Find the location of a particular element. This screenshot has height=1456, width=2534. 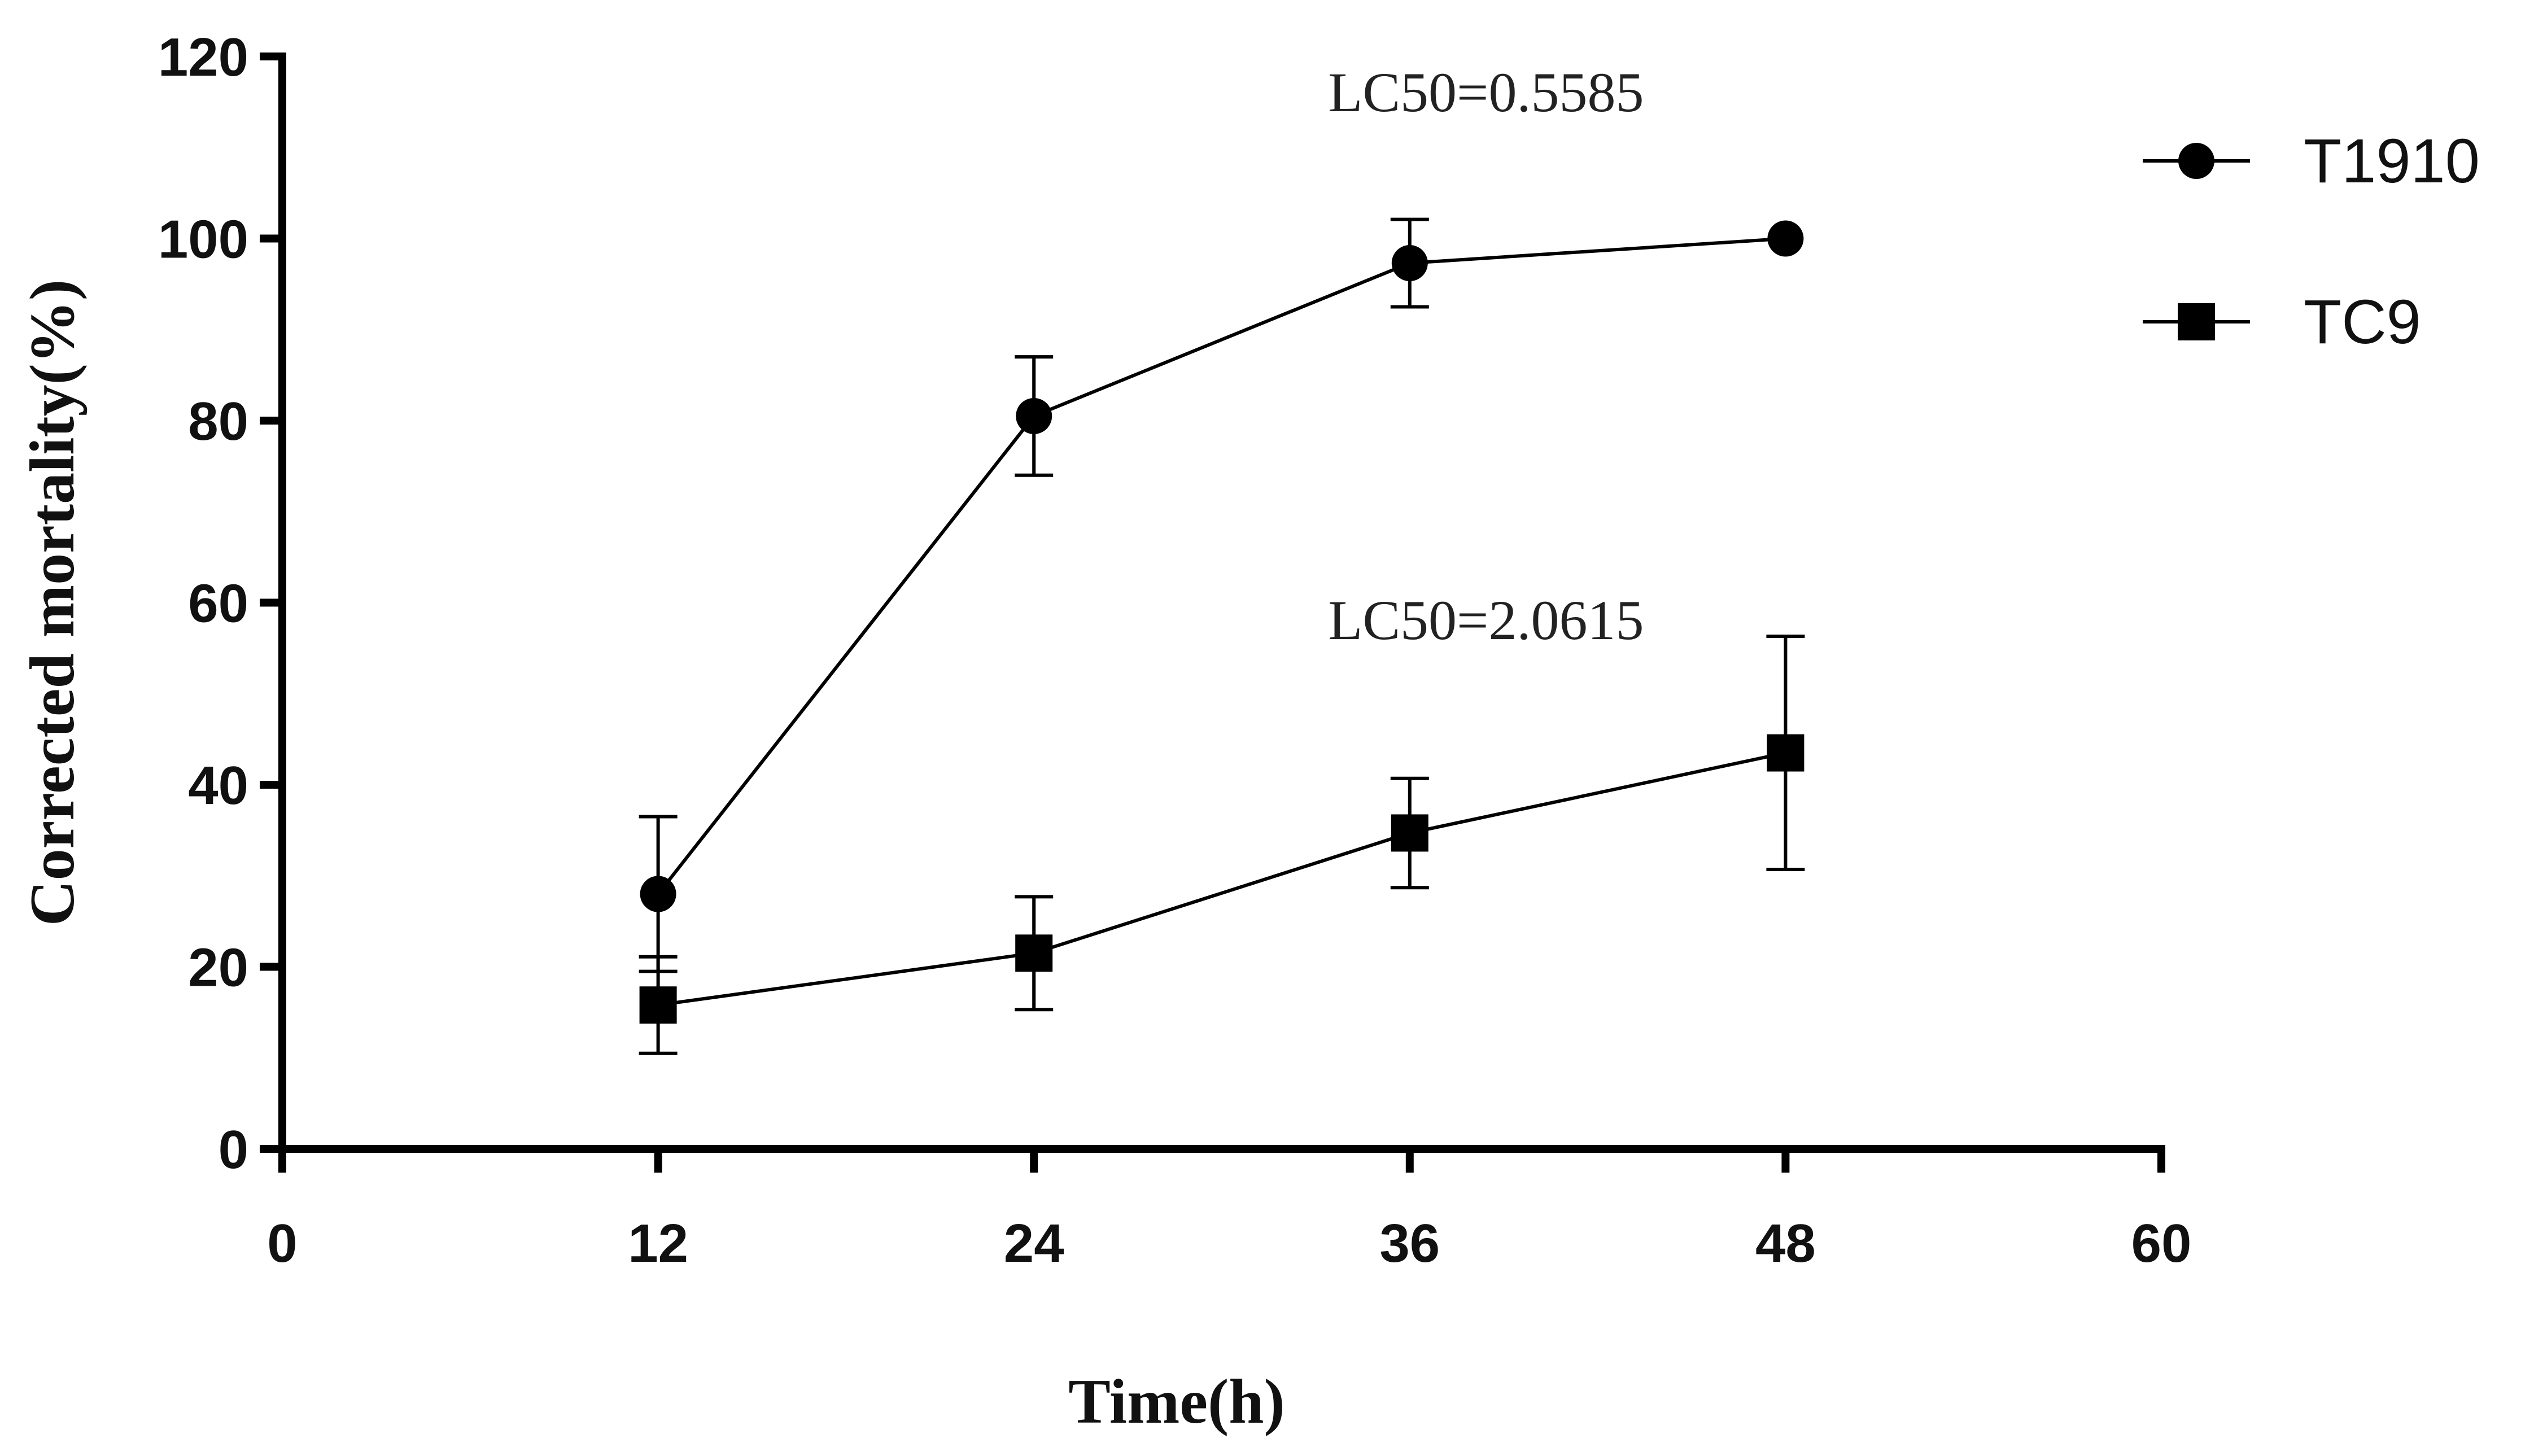

x-tick-label: 48 is located at coordinates (1785, 1243).